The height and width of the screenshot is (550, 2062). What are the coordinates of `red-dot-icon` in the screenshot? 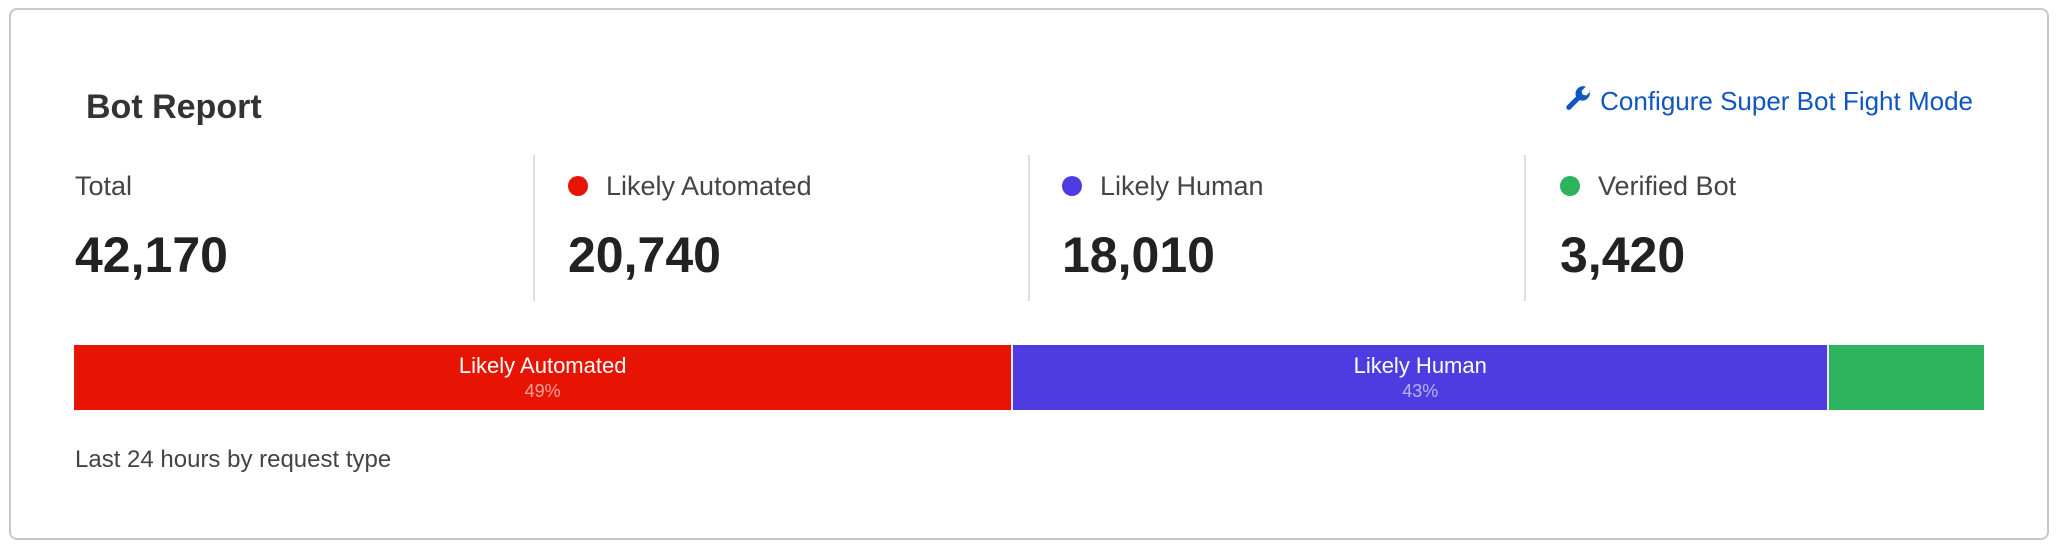 It's located at (578, 186).